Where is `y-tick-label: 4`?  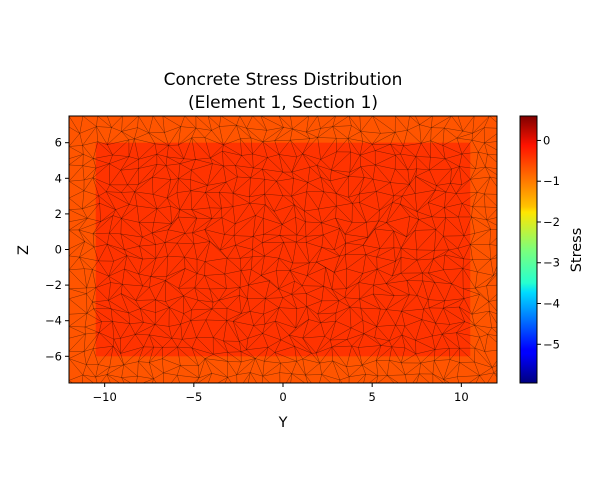
y-tick-label: 4 is located at coordinates (58, 178).